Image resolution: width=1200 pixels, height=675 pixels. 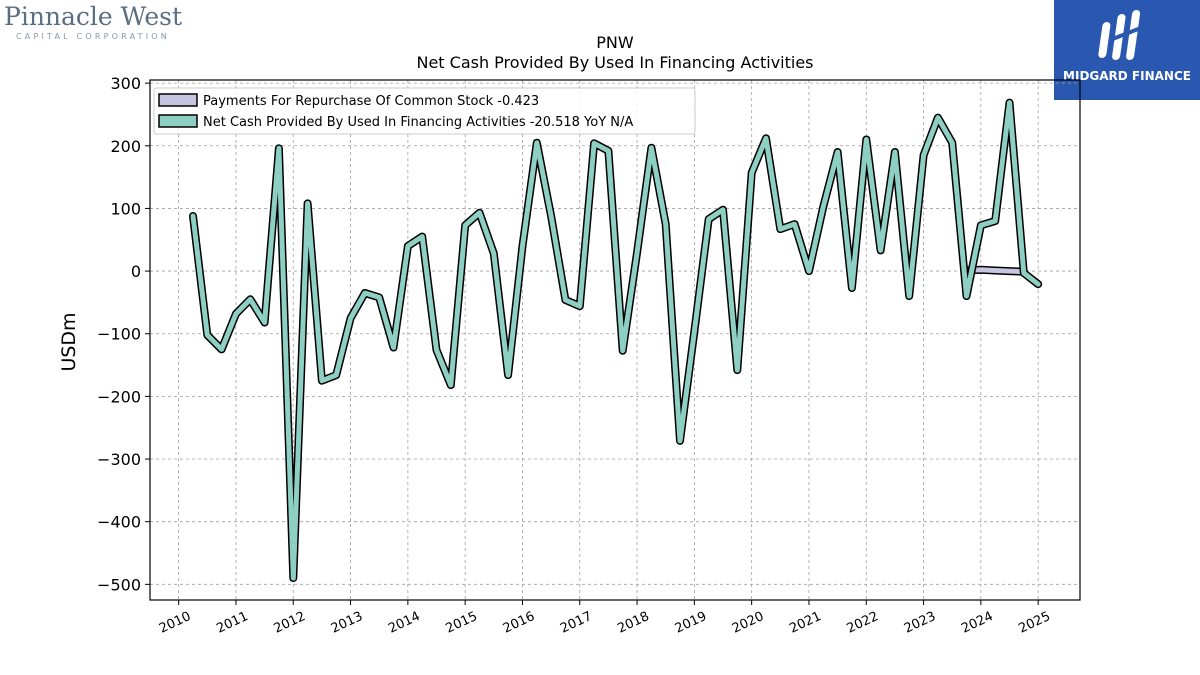 What do you see at coordinates (125, 146) in the screenshot?
I see `y-tick-label: 200` at bounding box center [125, 146].